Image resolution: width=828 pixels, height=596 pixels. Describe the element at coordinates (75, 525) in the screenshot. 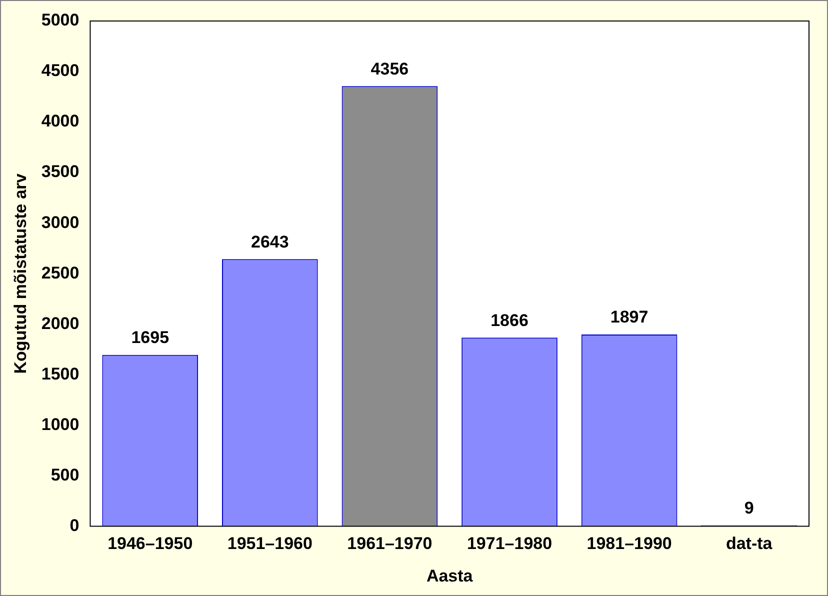

I see `y-tick-label: 0` at that location.